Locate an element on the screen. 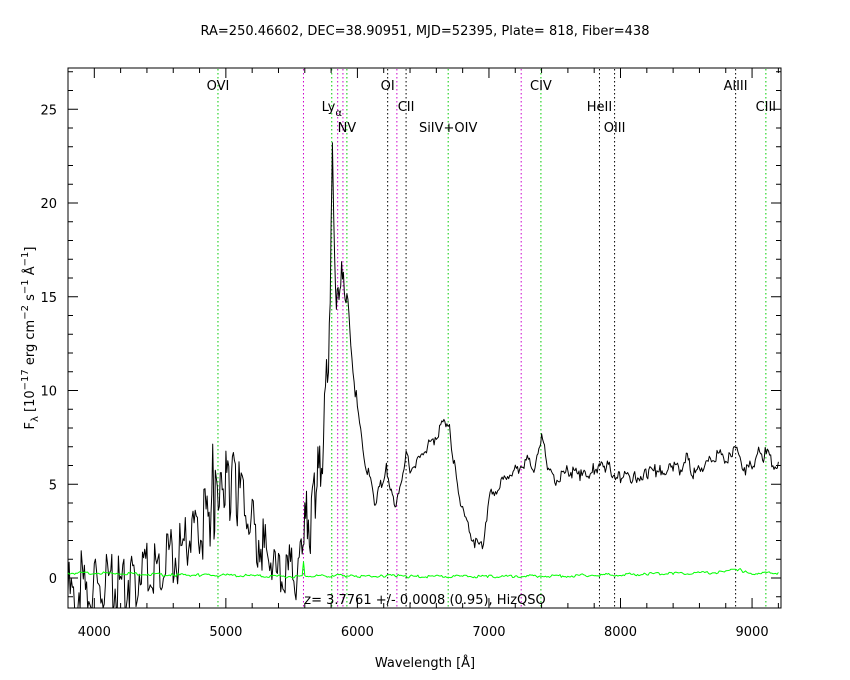  redshift-annotation: z= 3.7761 +/- 0.0008 (0.95), HizQSO is located at coordinates (424, 600).